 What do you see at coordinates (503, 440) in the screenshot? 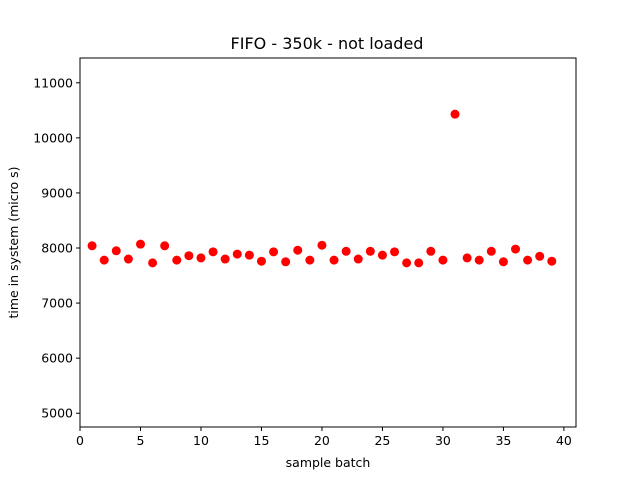
I see `x-tick-label: 35` at bounding box center [503, 440].